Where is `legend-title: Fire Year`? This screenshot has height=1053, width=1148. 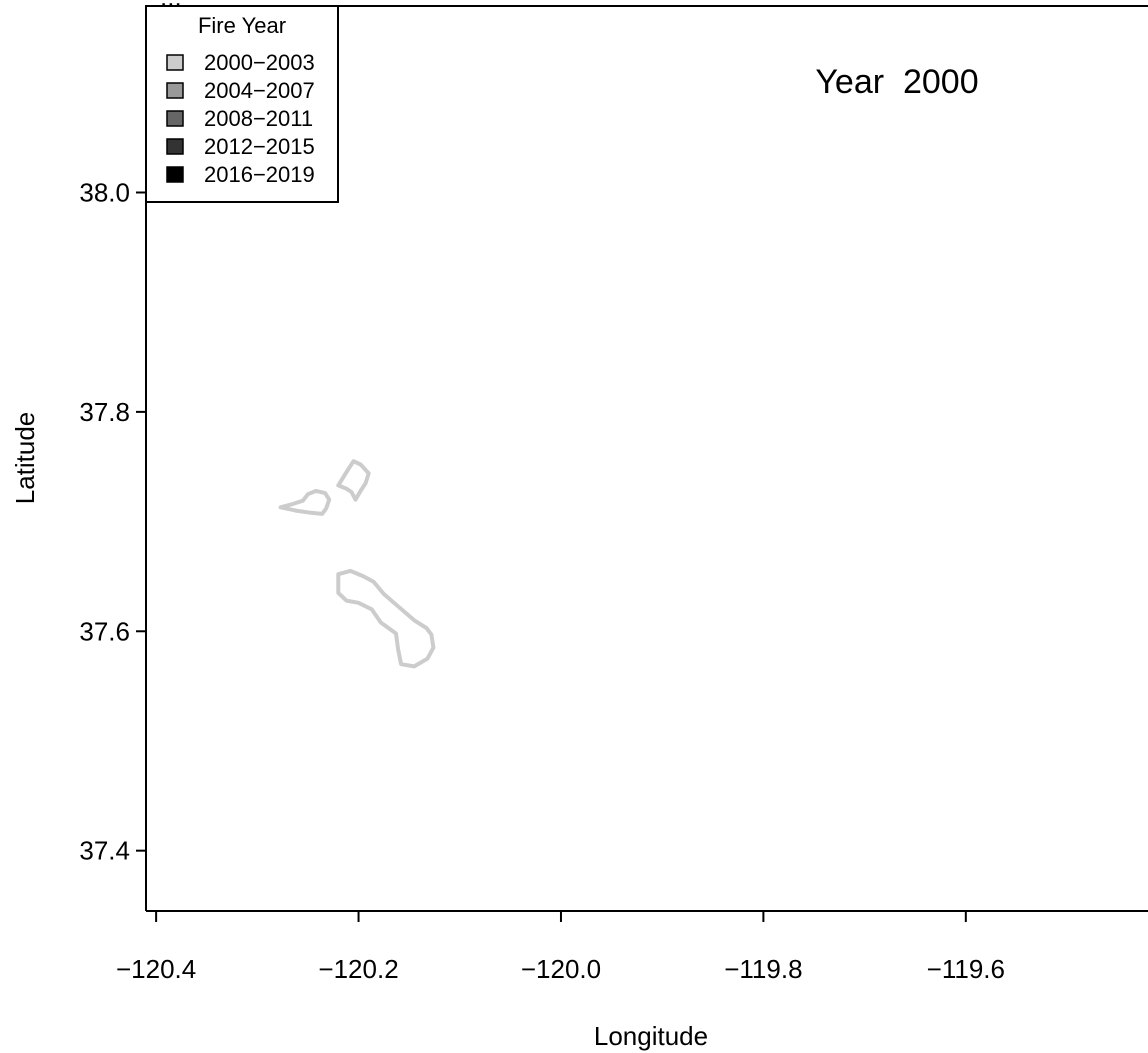
legend-title: Fire Year is located at coordinates (242, 25).